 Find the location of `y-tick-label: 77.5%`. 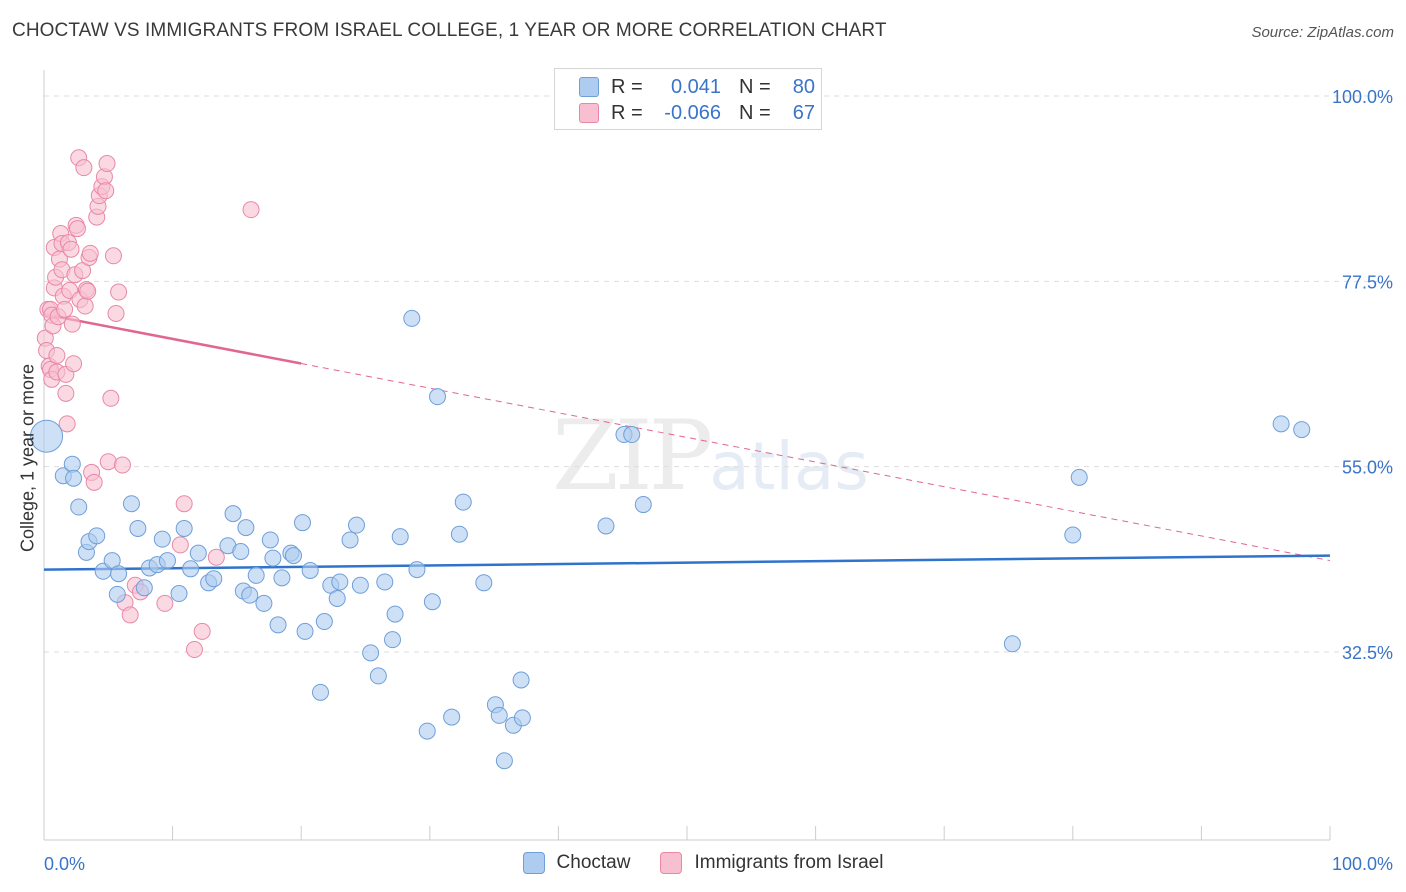

y-tick-label: 77.5% is located at coordinates (1367, 282).